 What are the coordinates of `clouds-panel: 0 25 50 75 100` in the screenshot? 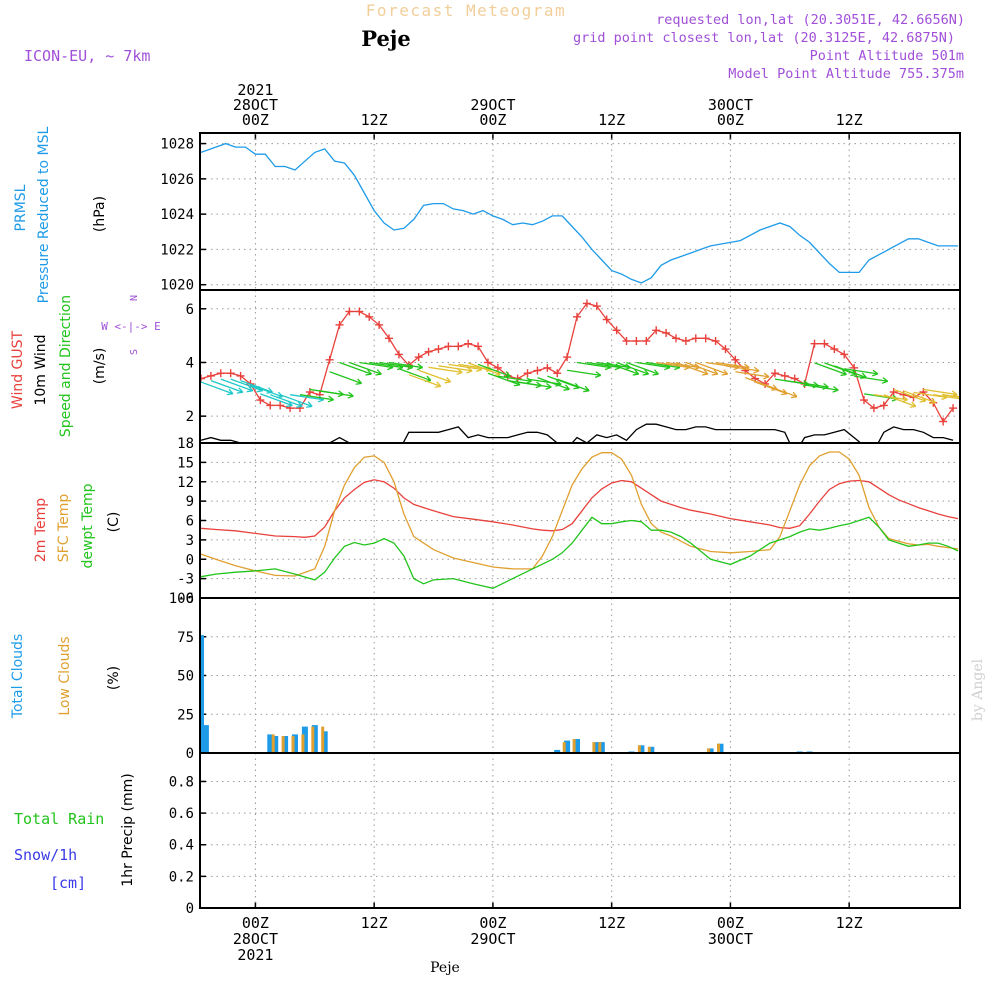 It's located at (565, 676).